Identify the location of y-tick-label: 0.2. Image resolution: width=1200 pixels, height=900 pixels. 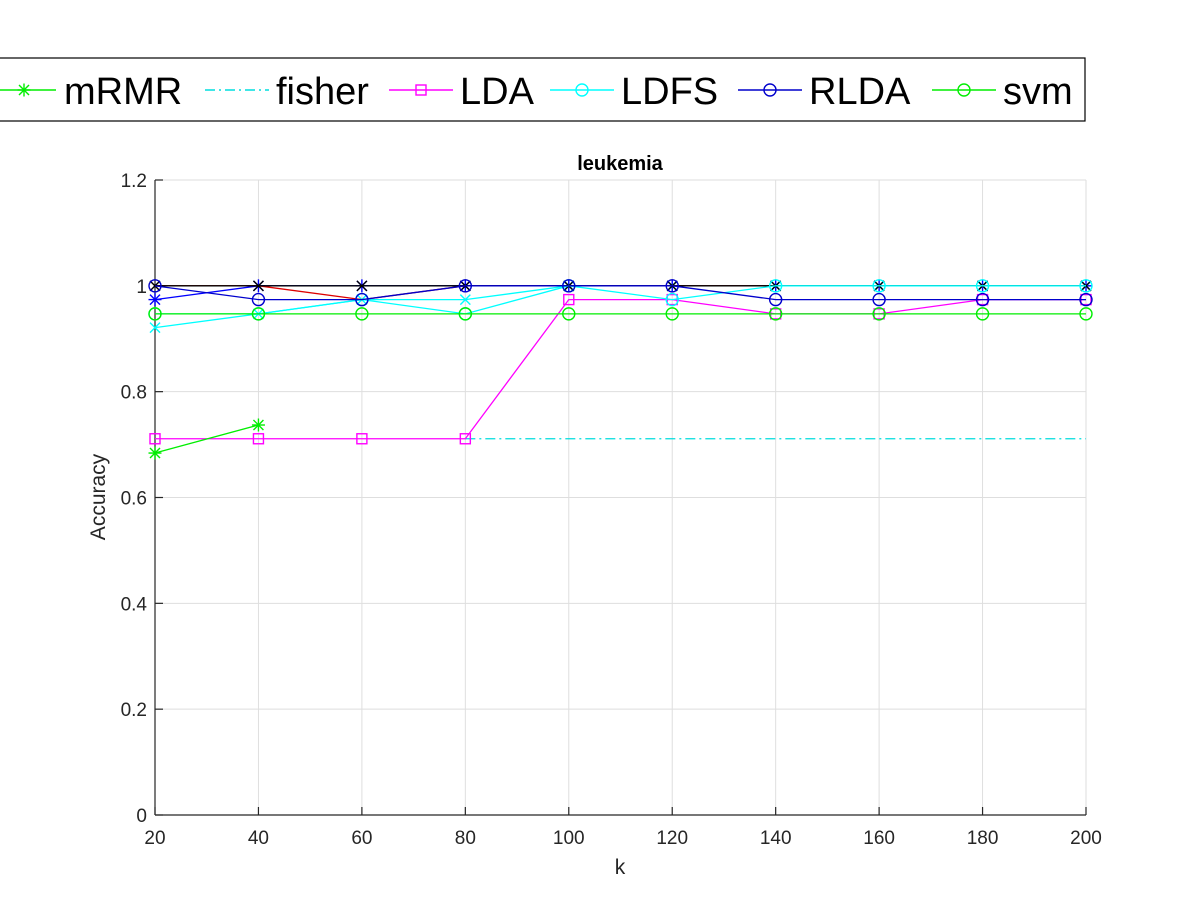
(134, 710).